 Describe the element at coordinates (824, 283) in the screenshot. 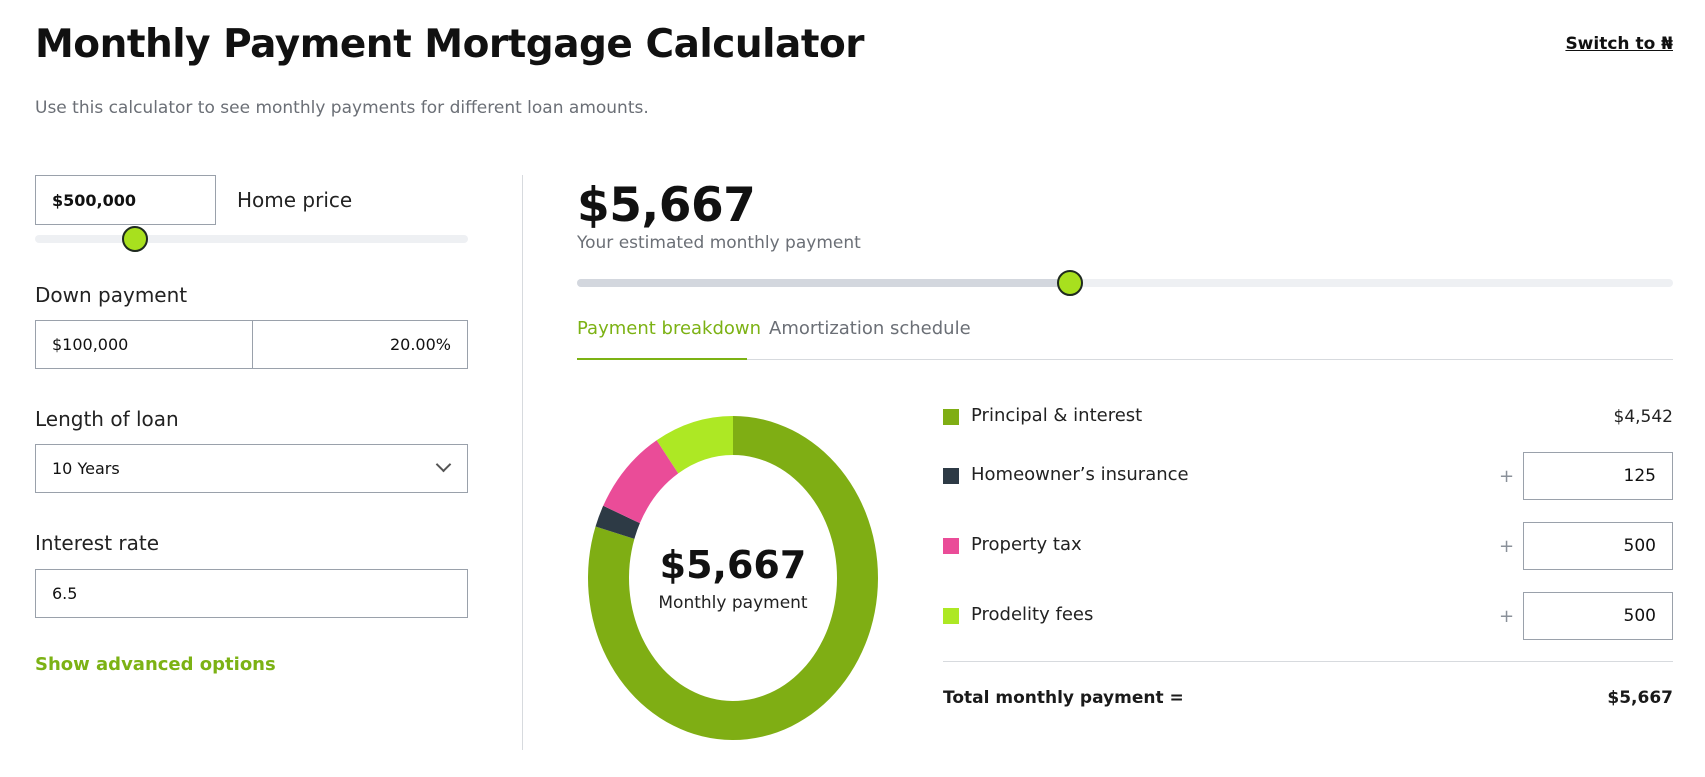

I see `monthly-payment-slider-fill` at that location.